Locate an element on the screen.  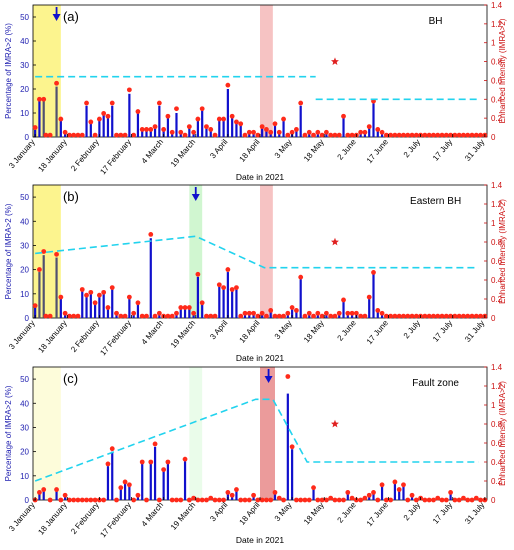
y2-tick-label: 1 is located at coordinates (493, 405).